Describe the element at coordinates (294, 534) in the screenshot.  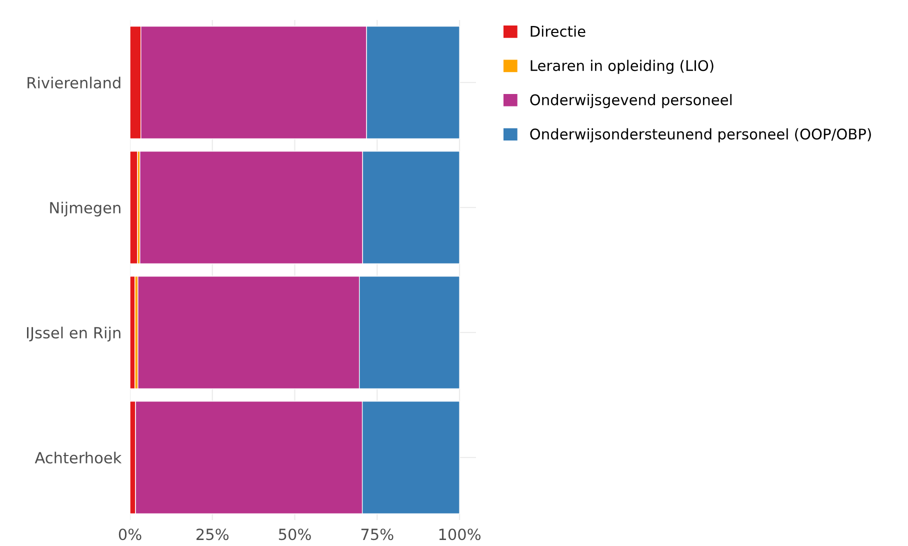
I see `x-tick-label: 50%` at that location.